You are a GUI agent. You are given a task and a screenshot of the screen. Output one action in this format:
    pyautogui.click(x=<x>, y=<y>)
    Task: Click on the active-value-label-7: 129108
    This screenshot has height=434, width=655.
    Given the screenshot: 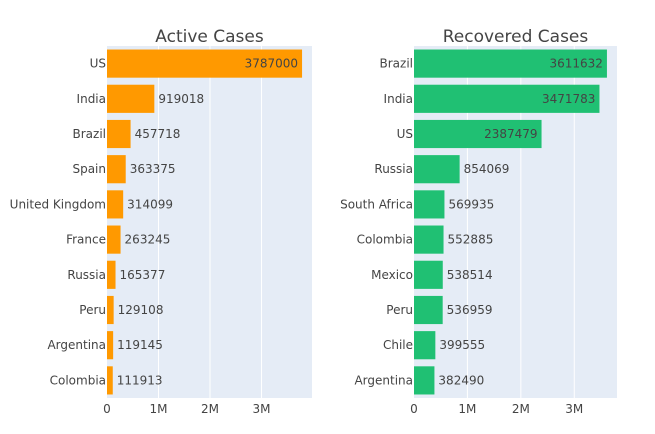 What is the action you would take?
    pyautogui.click(x=141, y=310)
    